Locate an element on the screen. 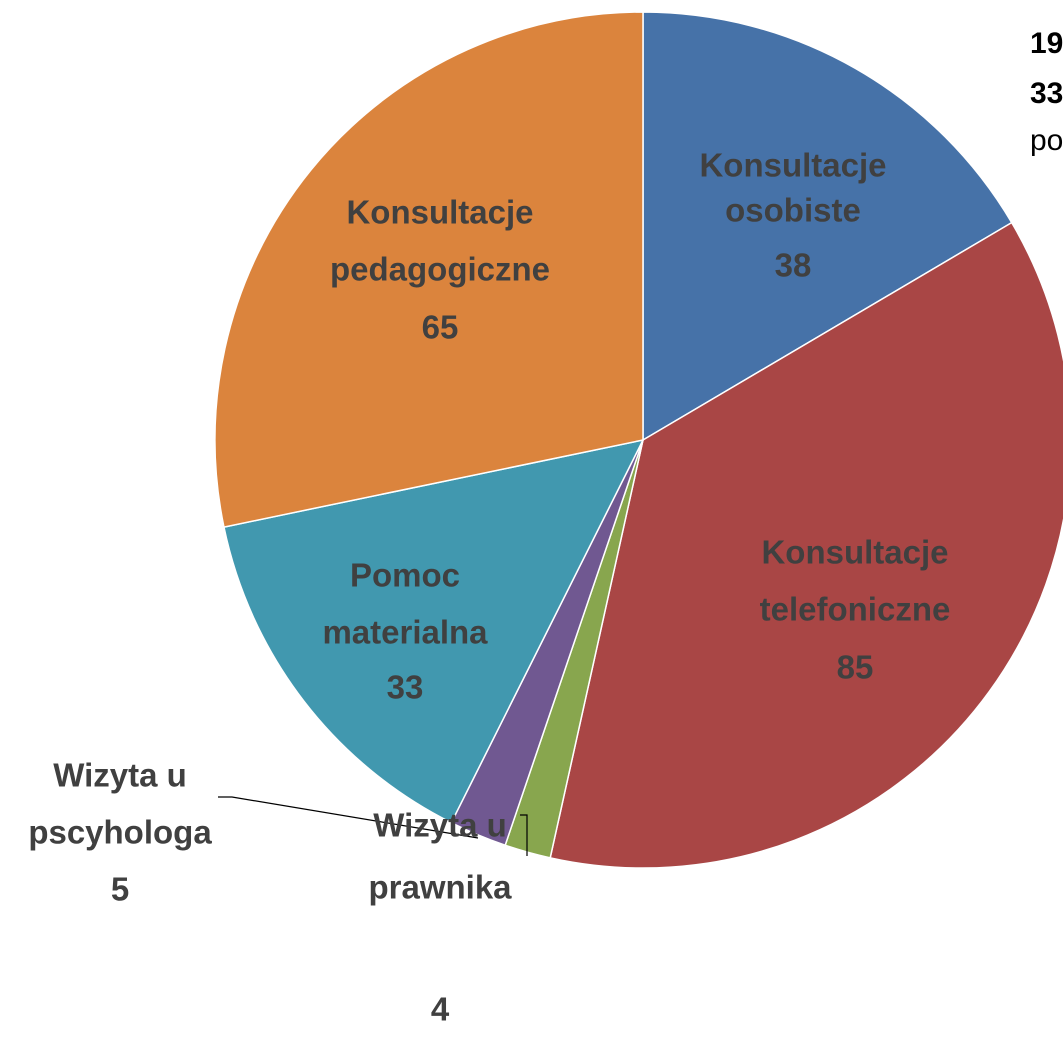 The width and height of the screenshot is (1063, 1041). slice-label: Pomoc is located at coordinates (405, 575).